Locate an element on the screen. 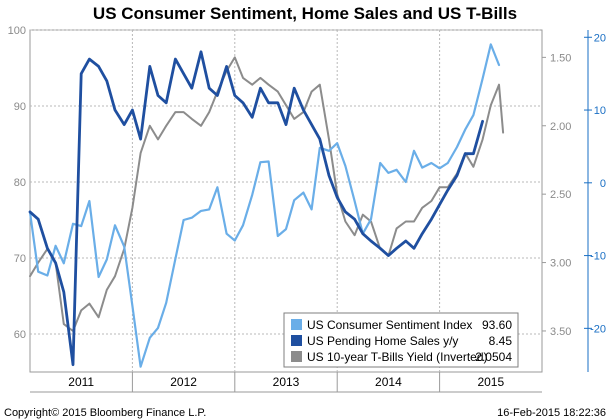 Image resolution: width=610 pixels, height=420 pixels. x-axis-tick-label: 2014 is located at coordinates (388, 382).